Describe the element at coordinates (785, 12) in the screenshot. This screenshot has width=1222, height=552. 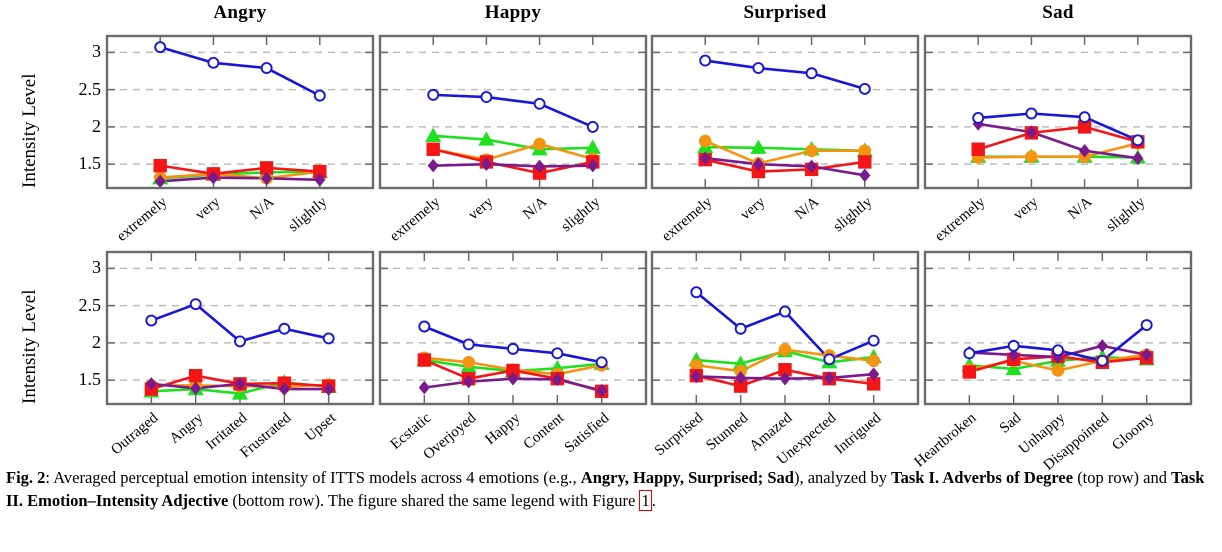
I see `panel-title-top-surprised: Surprised` at that location.